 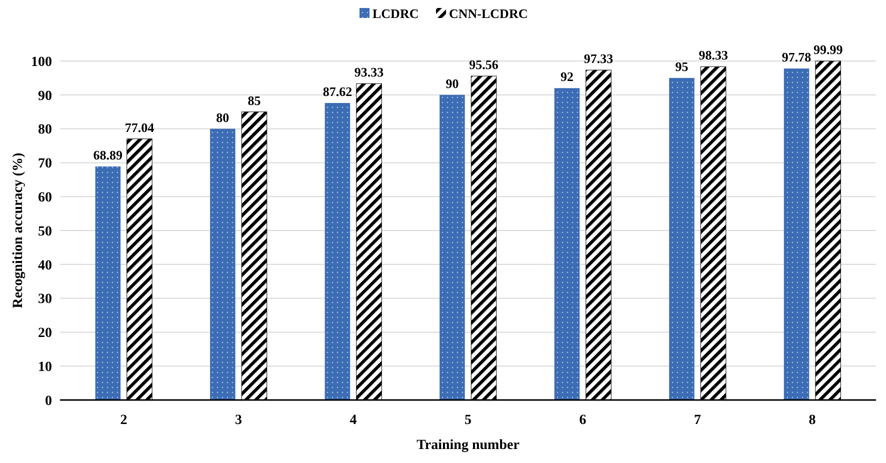 I want to click on x-tick-label: 2, so click(x=124, y=420).